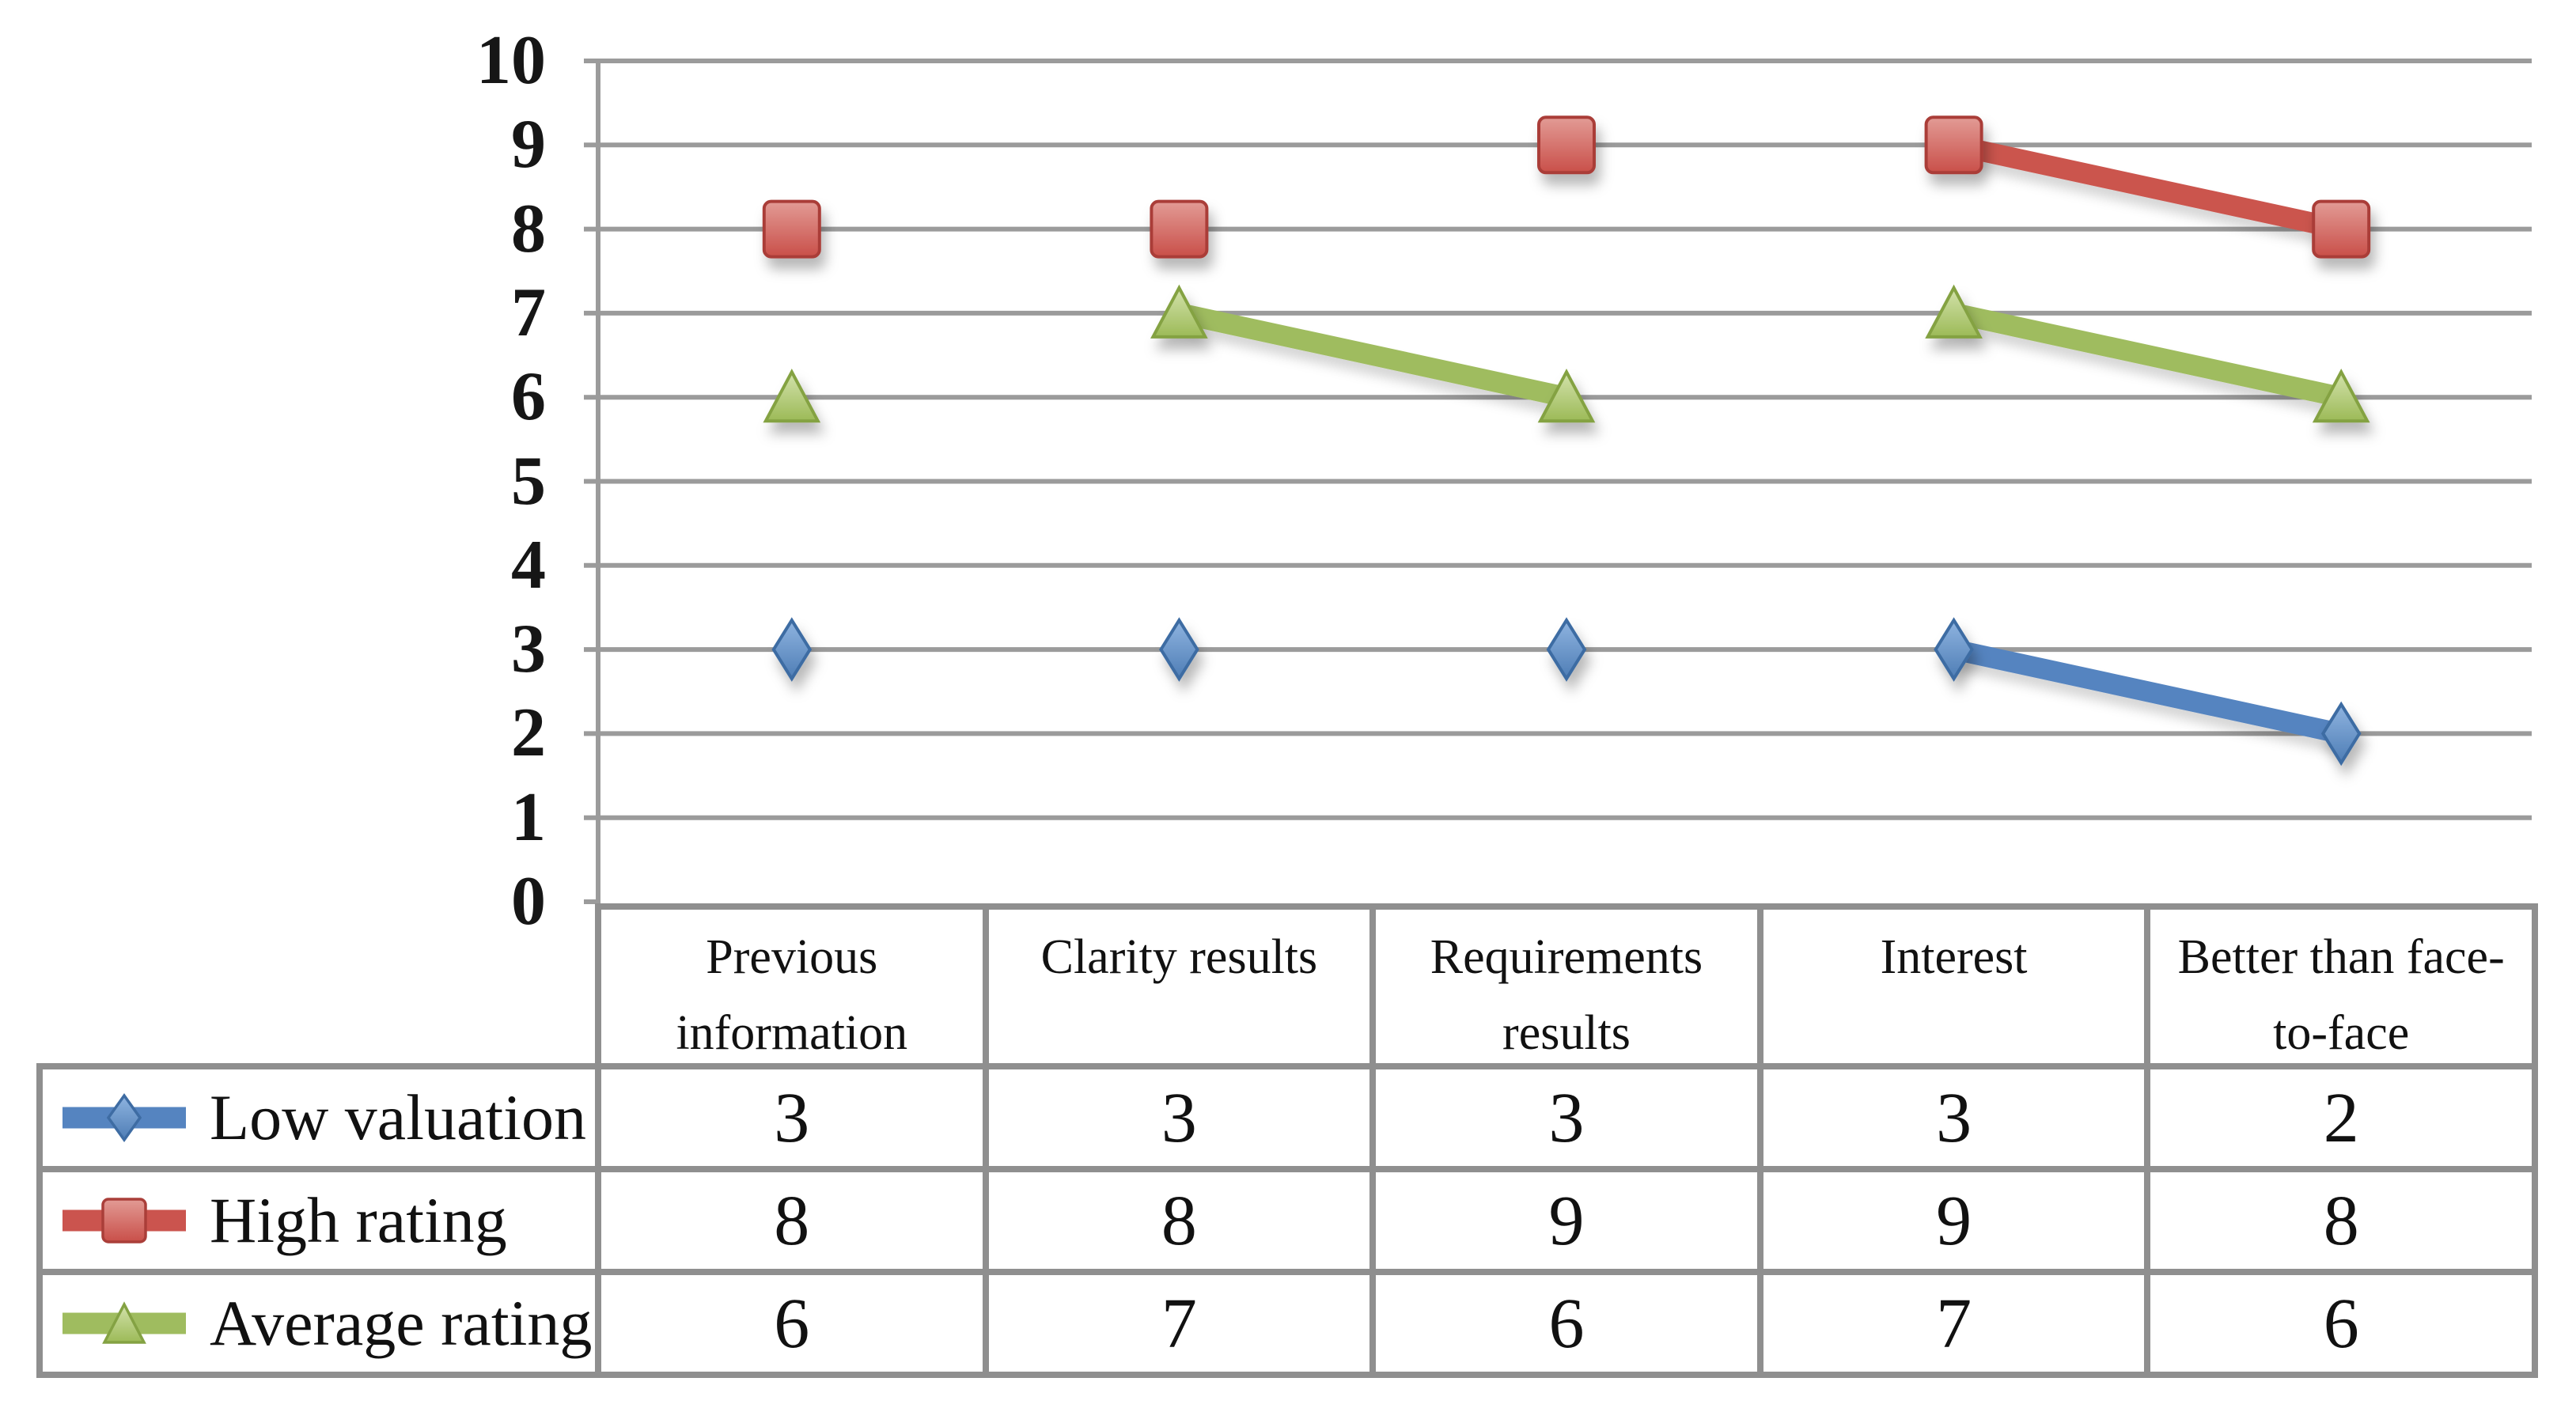  What do you see at coordinates (528, 901) in the screenshot?
I see `y-axis-label: 0` at bounding box center [528, 901].